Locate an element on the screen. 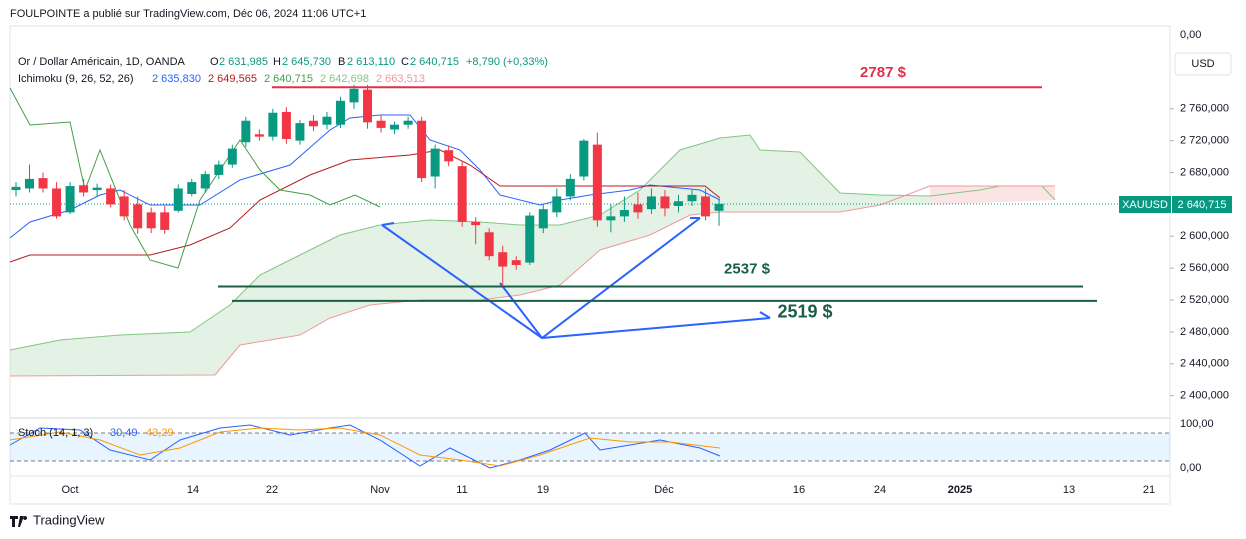 The image size is (1246, 539). ichimoku-value: 2 642,698 is located at coordinates (344, 79).